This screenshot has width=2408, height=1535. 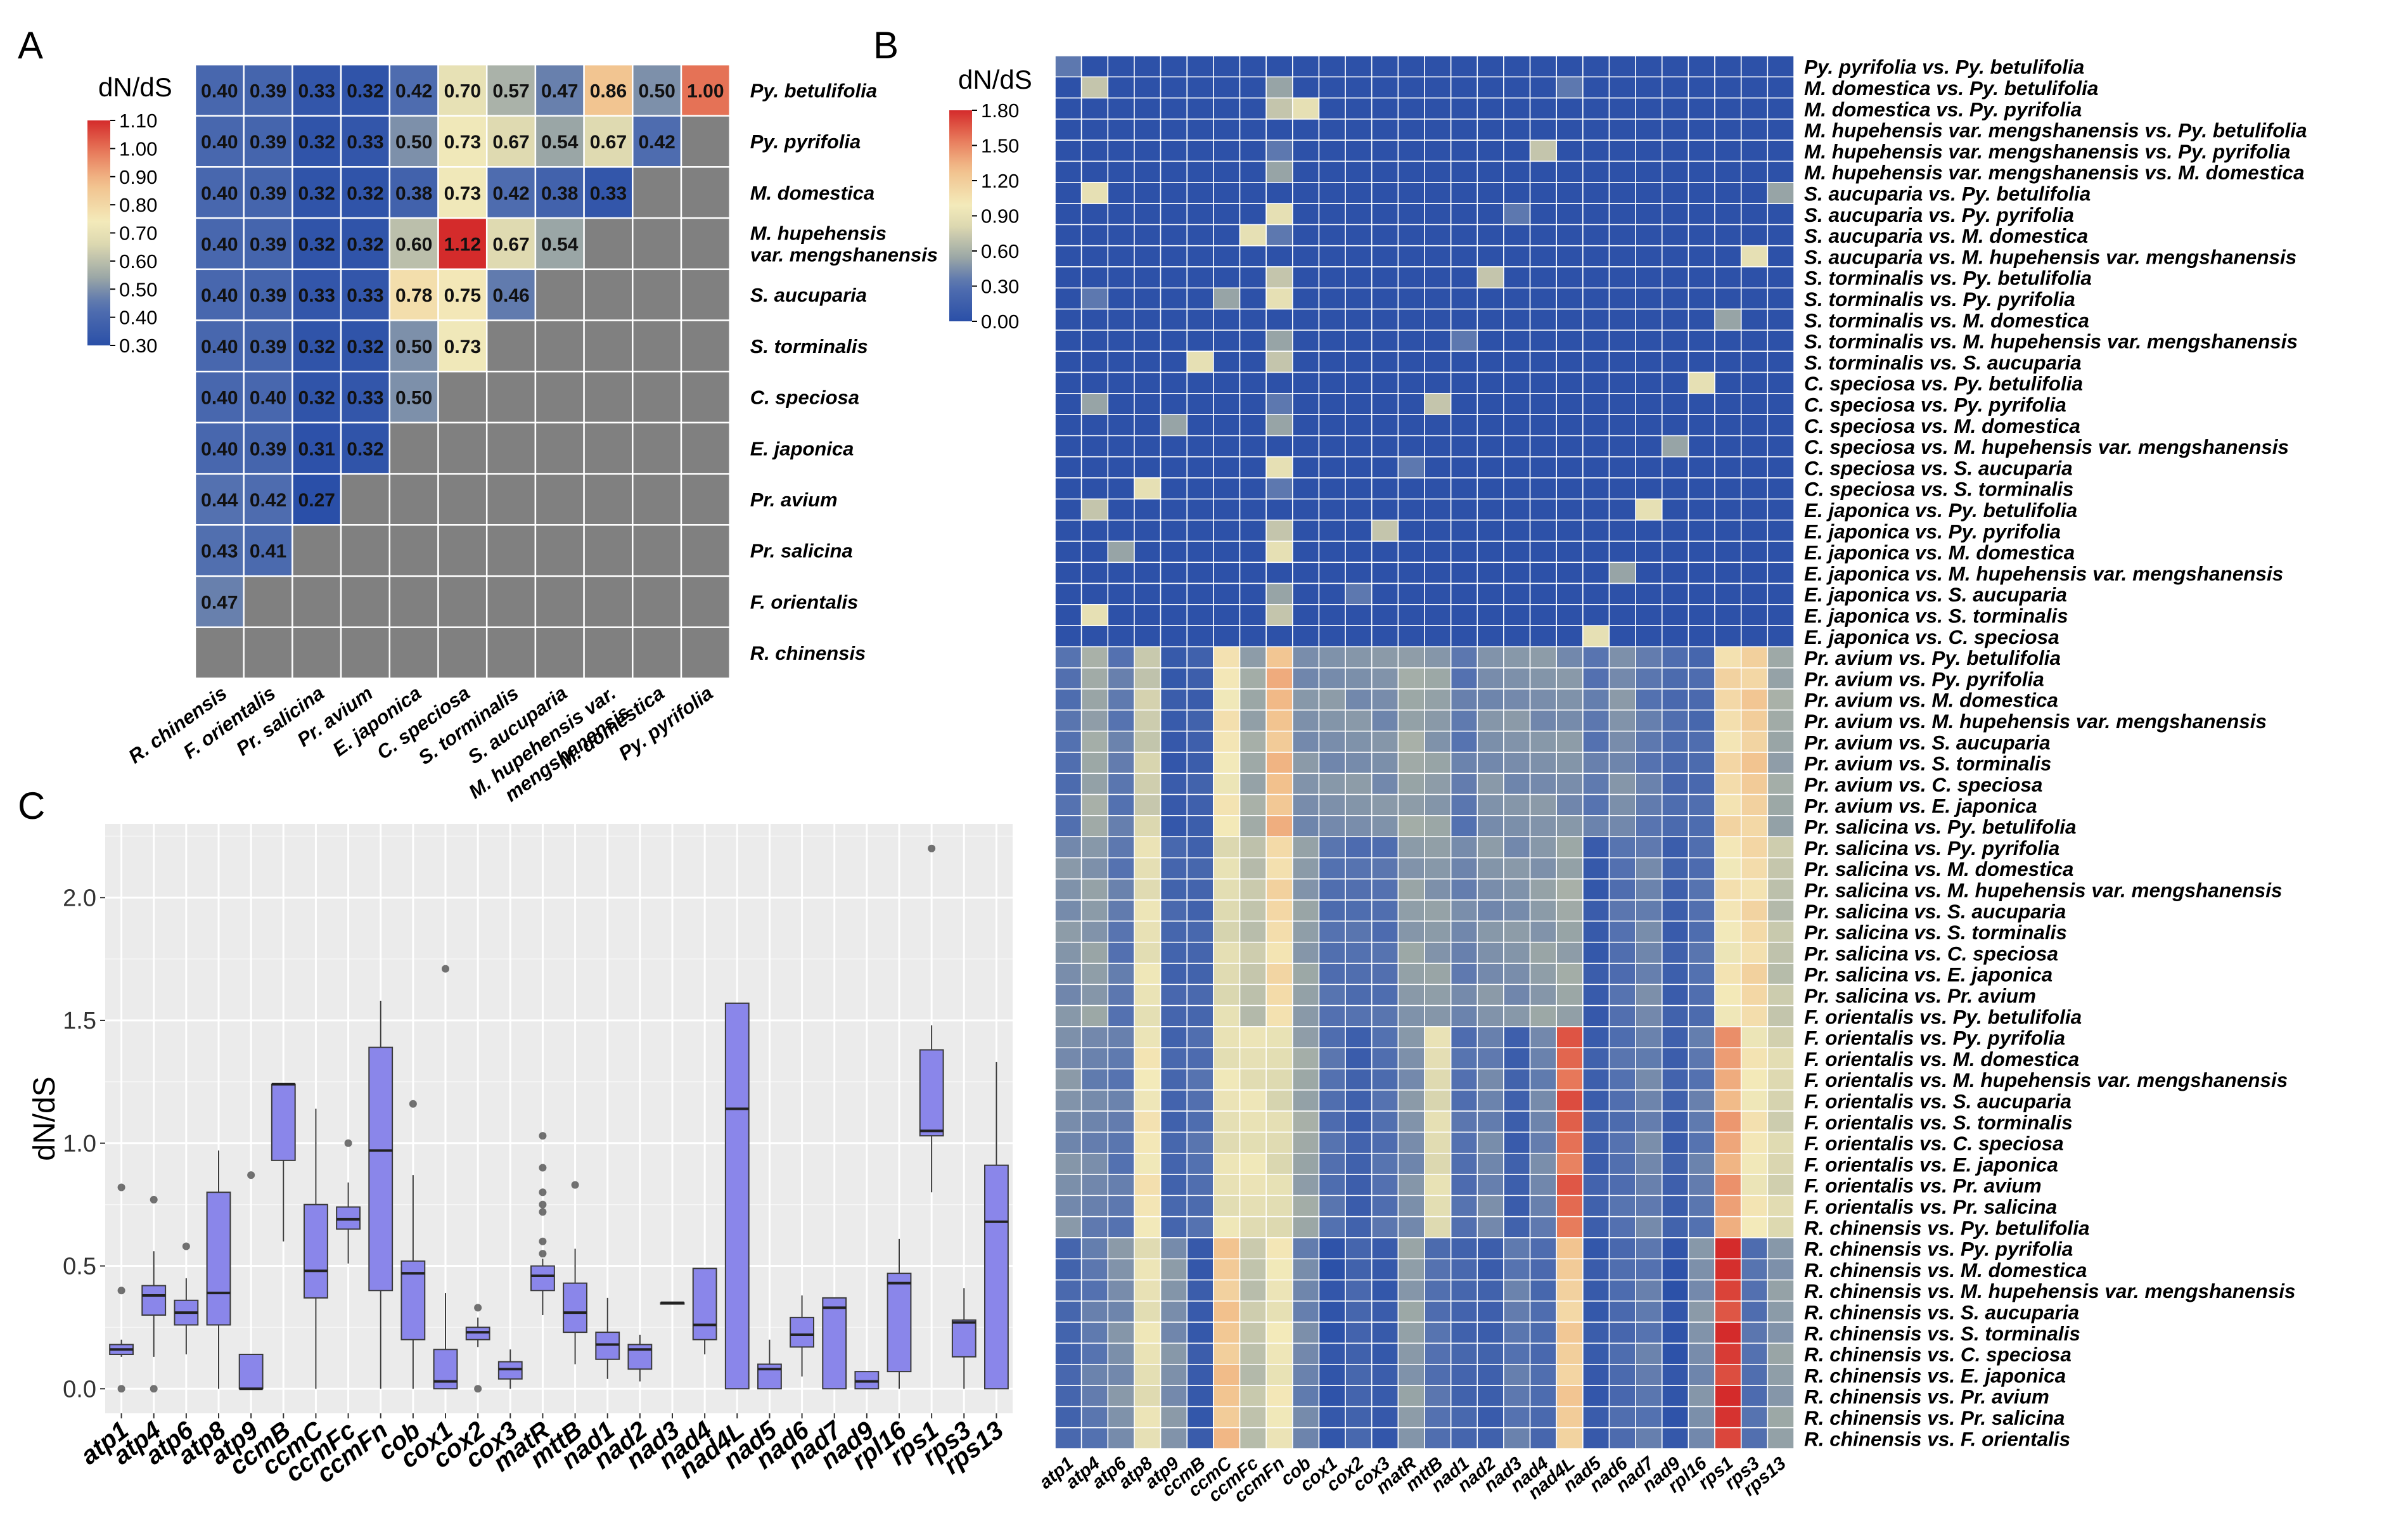 What do you see at coordinates (801, 551) in the screenshot?
I see `row-label: Pr. salicina` at bounding box center [801, 551].